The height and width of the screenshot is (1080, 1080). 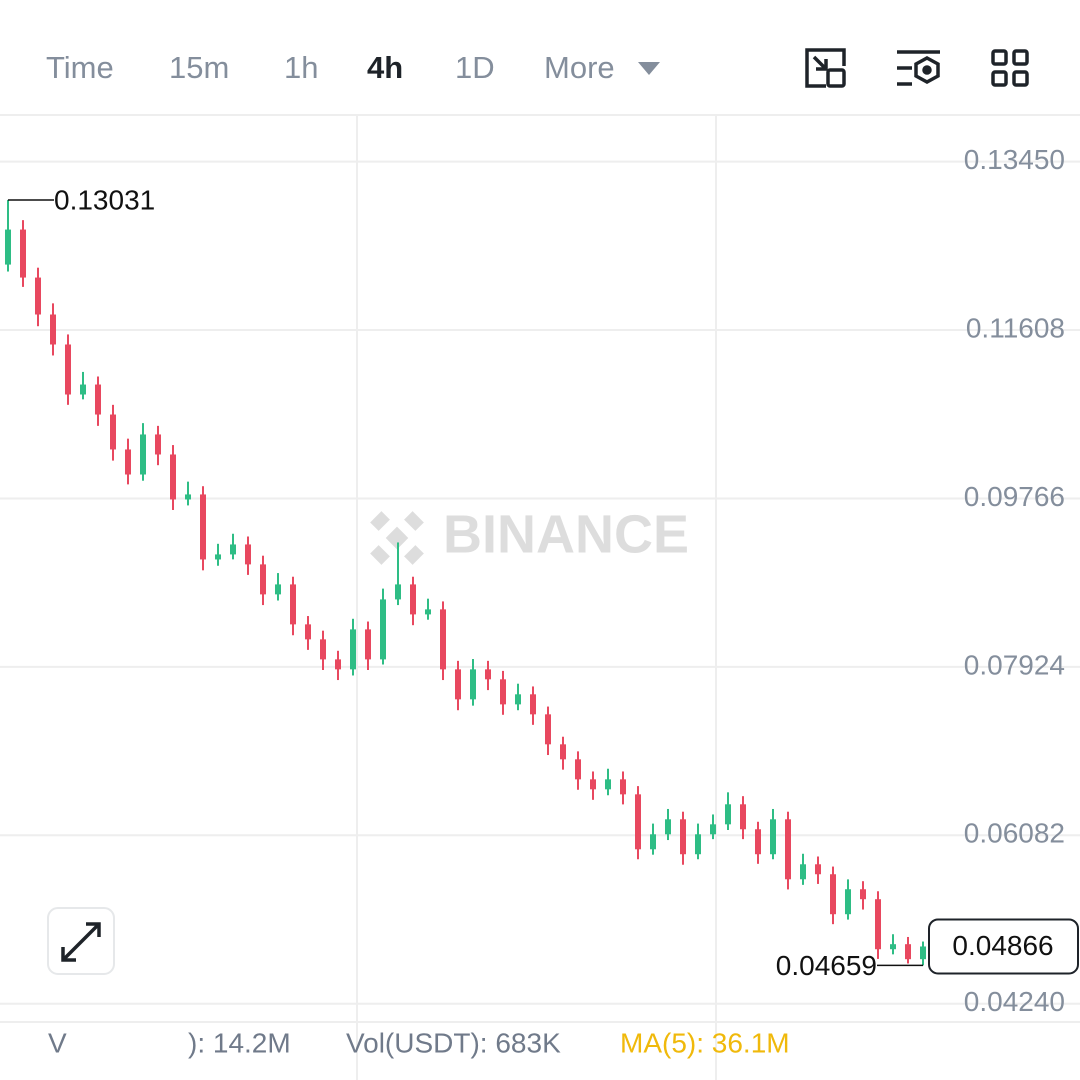 What do you see at coordinates (1014, 833) in the screenshot?
I see `y-tick-label: 0.06082` at bounding box center [1014, 833].